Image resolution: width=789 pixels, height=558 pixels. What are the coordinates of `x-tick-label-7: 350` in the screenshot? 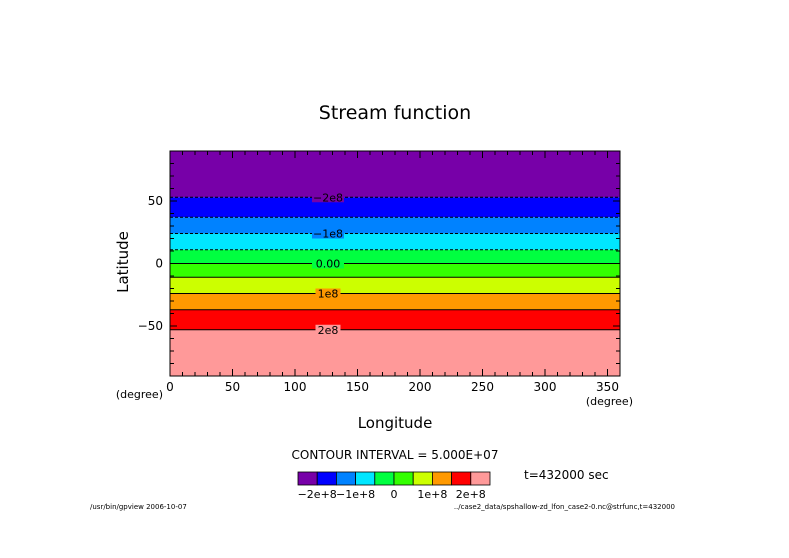 It's located at (607, 387).